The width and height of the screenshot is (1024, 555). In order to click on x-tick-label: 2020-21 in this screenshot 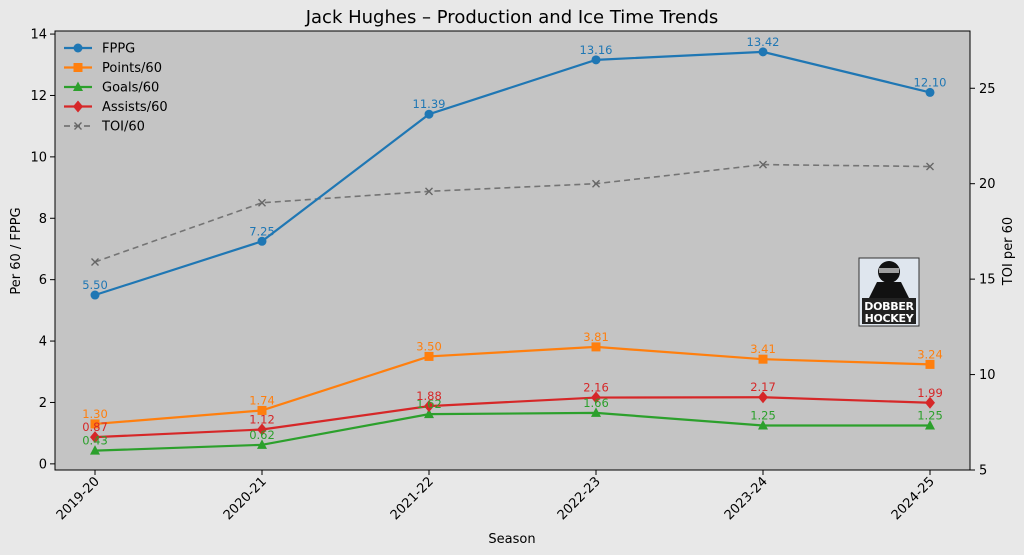, I will do `click(245, 498)`.